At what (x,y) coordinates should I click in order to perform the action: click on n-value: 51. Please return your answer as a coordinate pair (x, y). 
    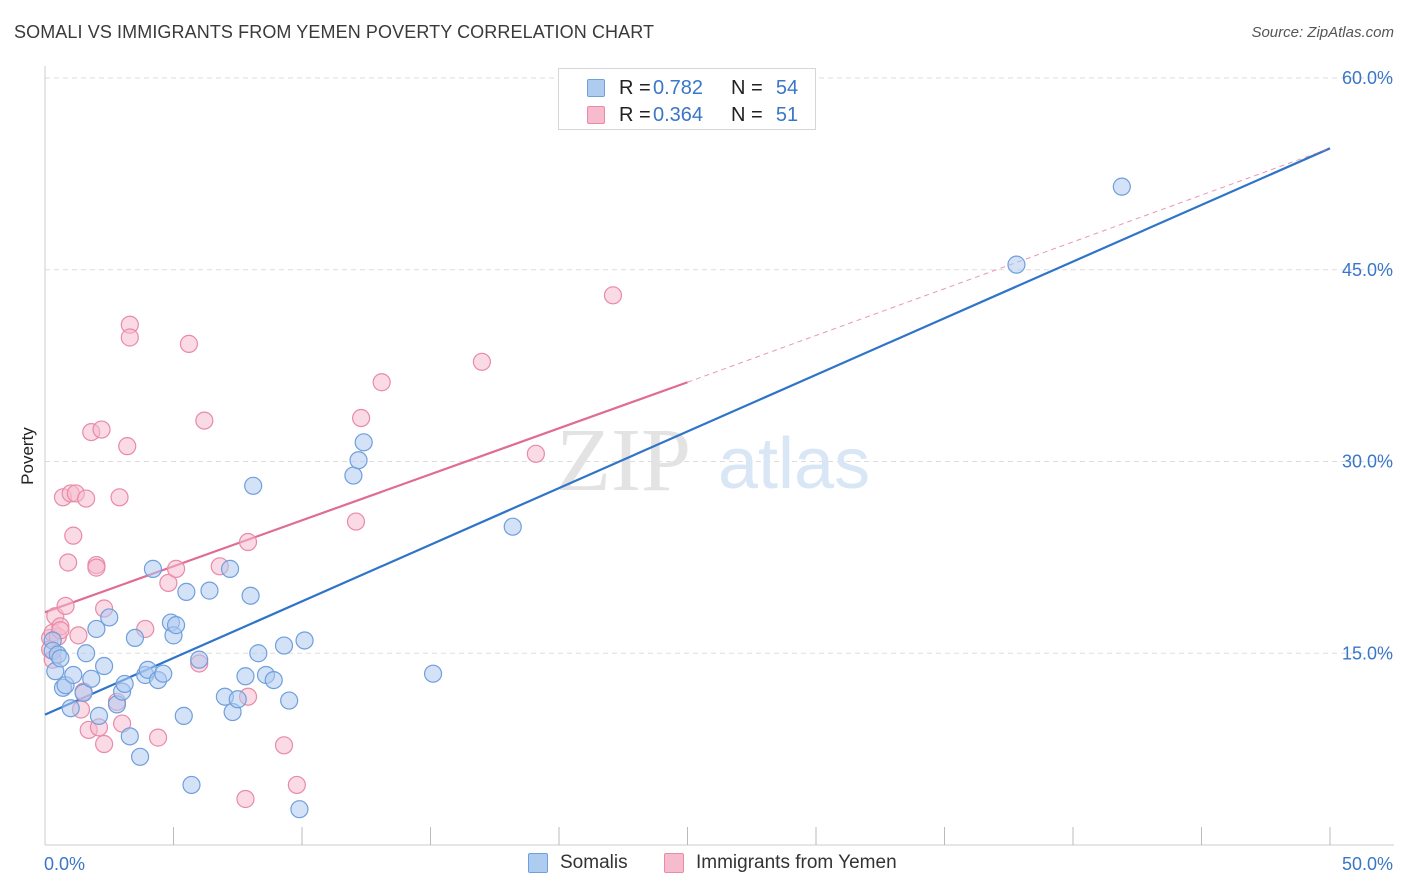
    Looking at the image, I should click on (787, 115).